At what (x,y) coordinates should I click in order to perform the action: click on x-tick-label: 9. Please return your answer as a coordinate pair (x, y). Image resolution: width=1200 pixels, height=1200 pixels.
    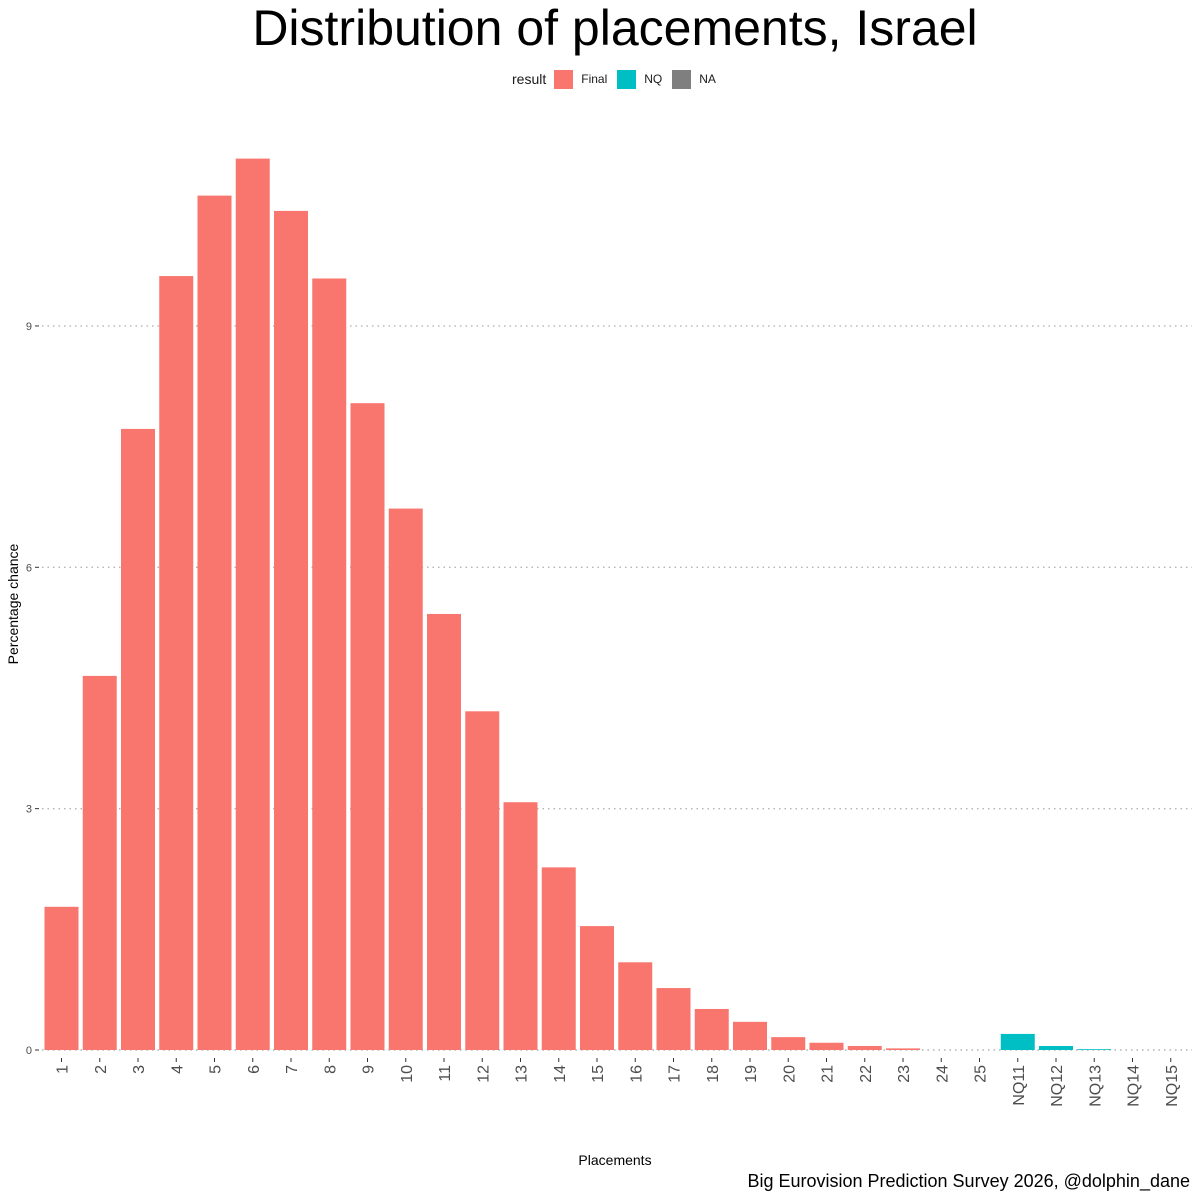
    Looking at the image, I should click on (369, 1069).